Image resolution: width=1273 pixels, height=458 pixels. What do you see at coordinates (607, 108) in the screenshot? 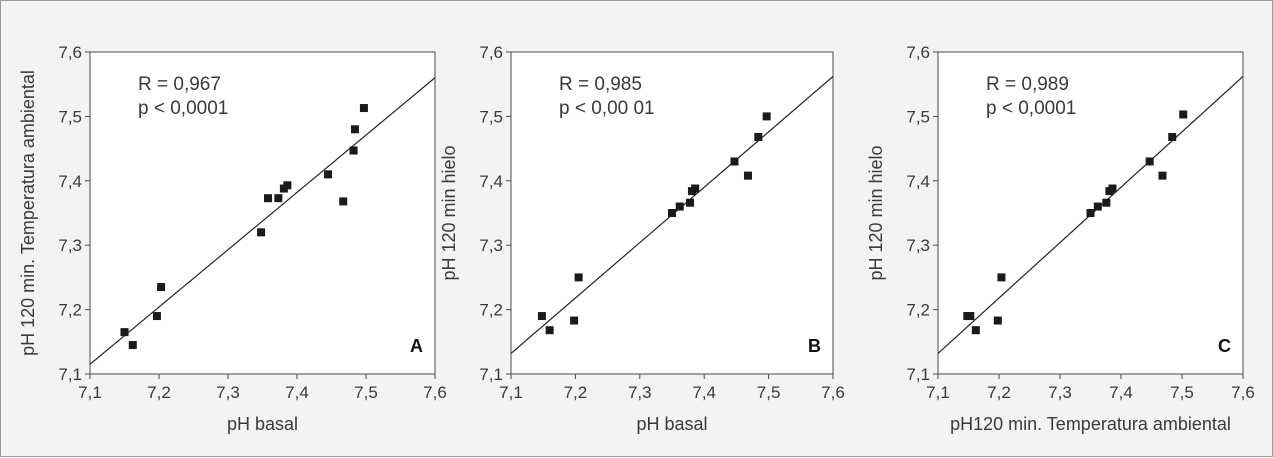
I see `p-value: p < 0,00 01` at bounding box center [607, 108].